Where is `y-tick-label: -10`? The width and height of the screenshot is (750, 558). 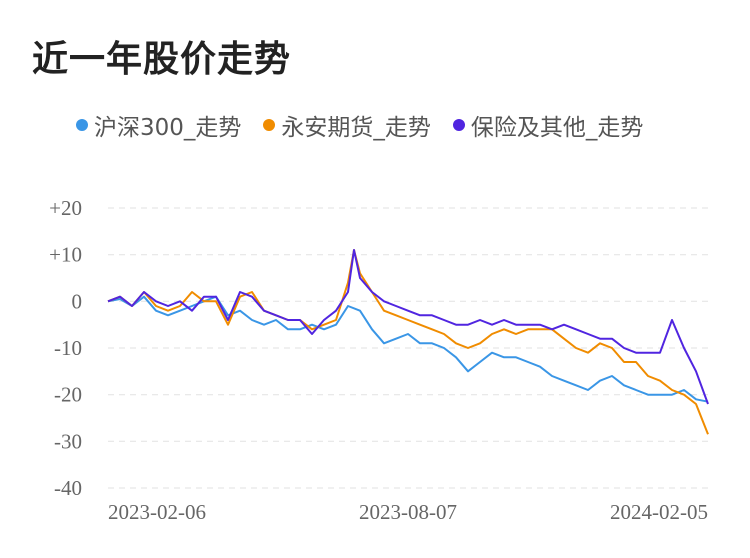
y-tick-label: -10 is located at coordinates (68, 348).